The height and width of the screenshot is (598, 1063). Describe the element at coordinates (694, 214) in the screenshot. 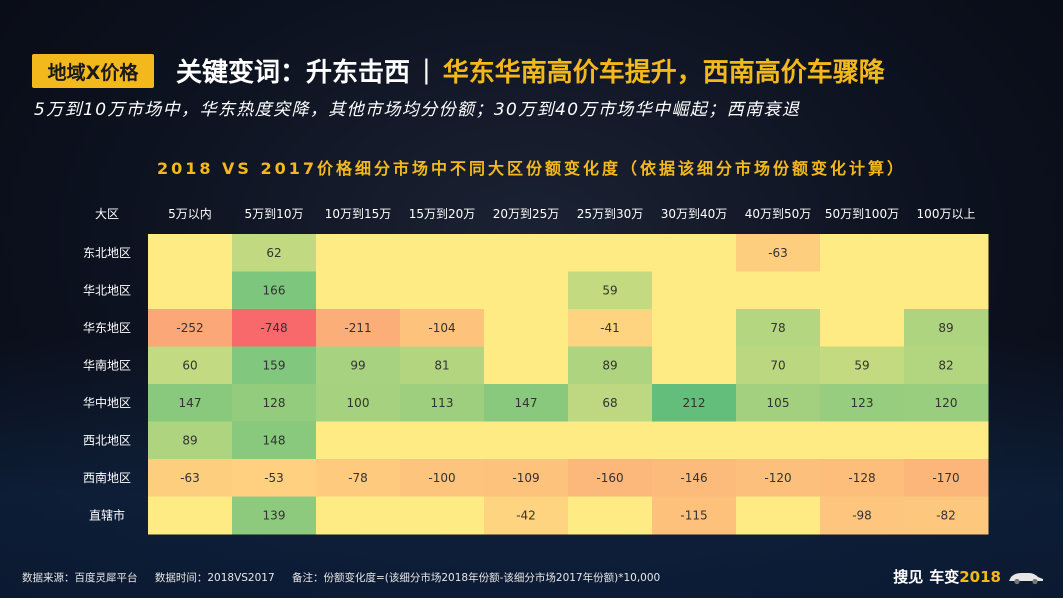

I see `column-header: 30万到40万` at that location.